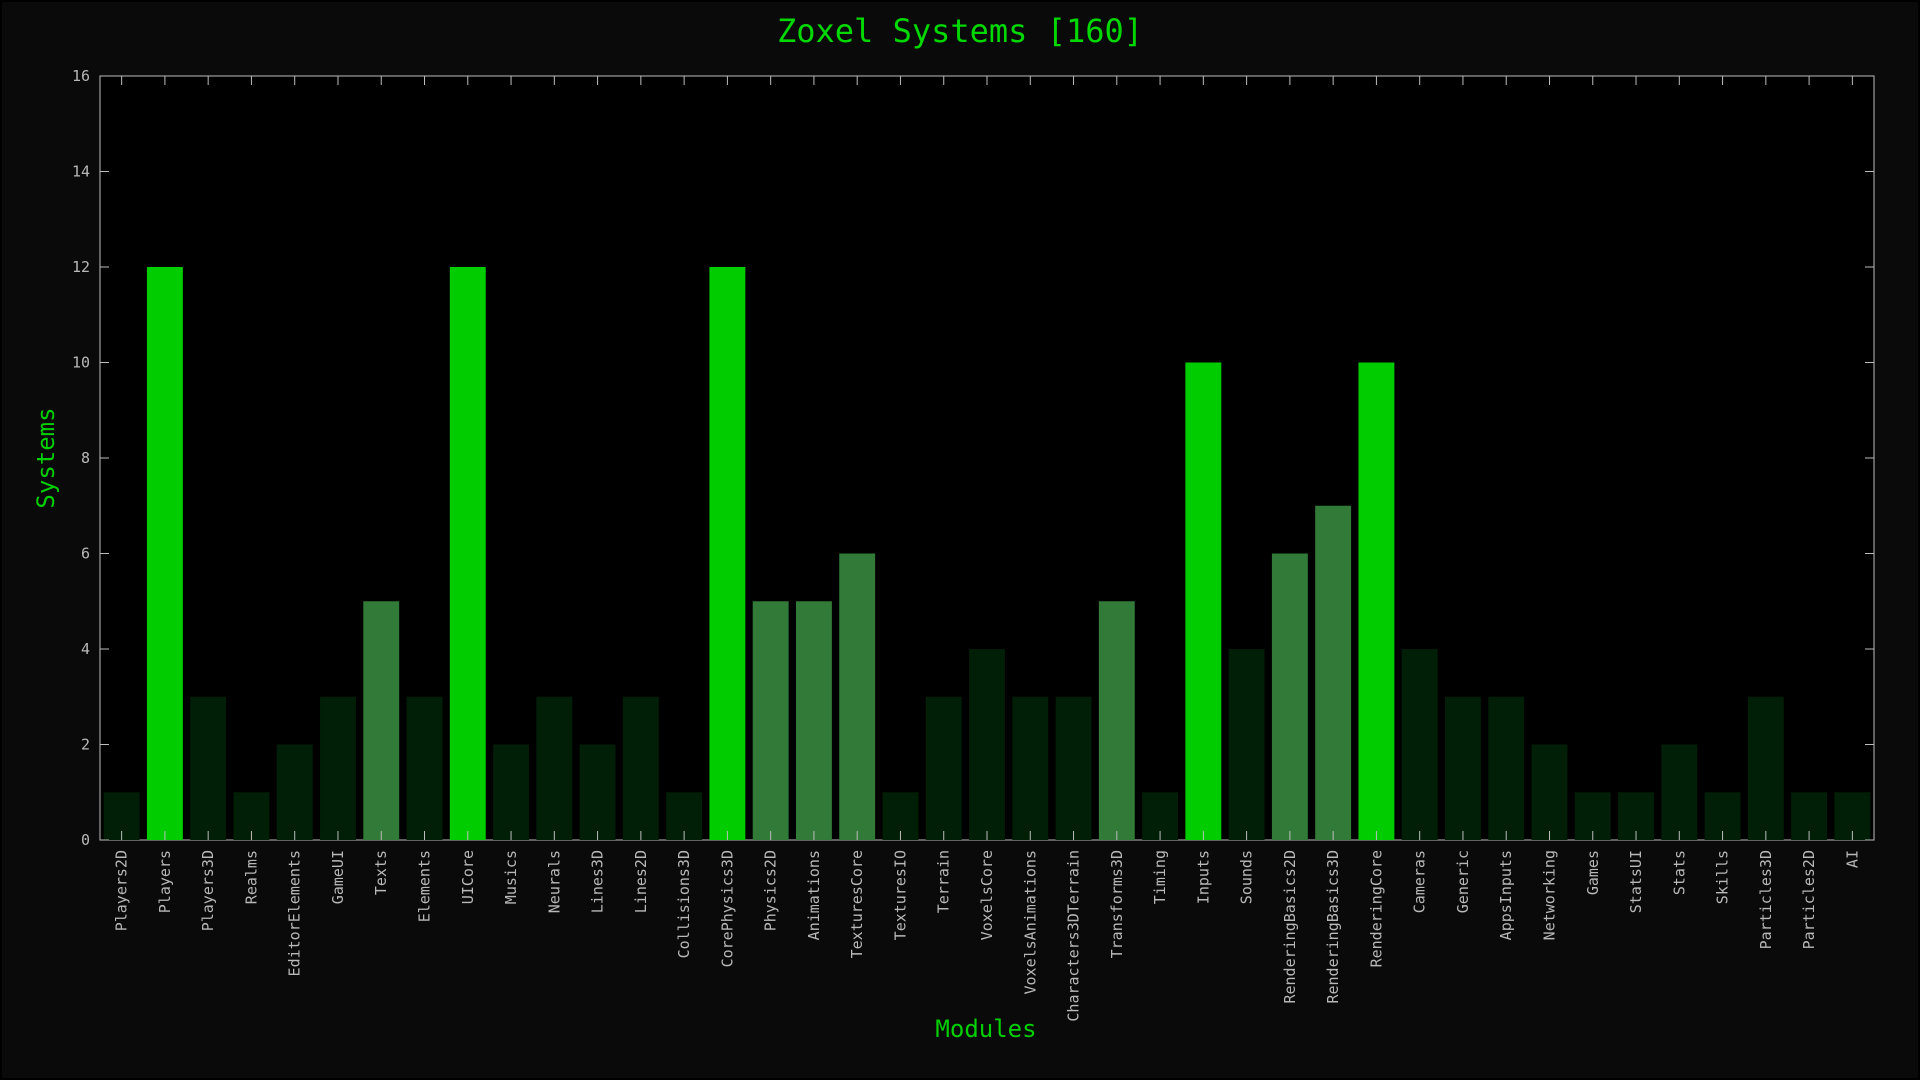 The width and height of the screenshot is (1920, 1080). What do you see at coordinates (1809, 899) in the screenshot?
I see `x-tick-label: Particles2D` at bounding box center [1809, 899].